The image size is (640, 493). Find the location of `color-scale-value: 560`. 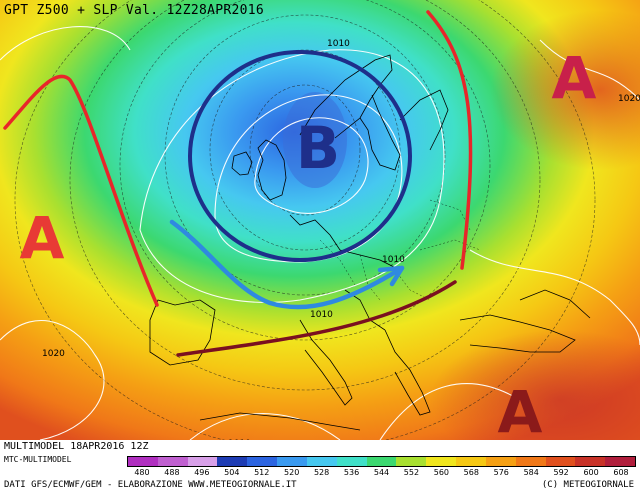

color-scale-value: 560 is located at coordinates (441, 472).